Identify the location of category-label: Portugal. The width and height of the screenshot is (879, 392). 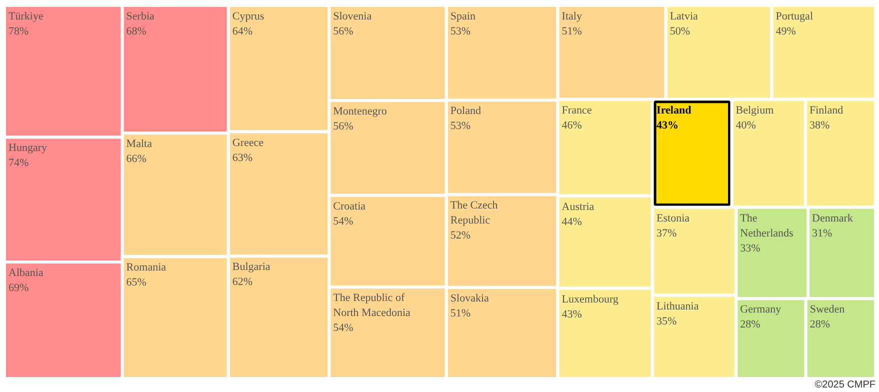
(794, 16).